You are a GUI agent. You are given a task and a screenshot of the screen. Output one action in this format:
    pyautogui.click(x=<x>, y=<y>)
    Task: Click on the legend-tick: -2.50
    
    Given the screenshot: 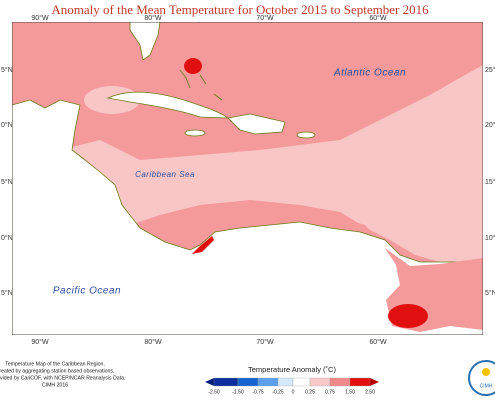 What is the action you would take?
    pyautogui.click(x=214, y=392)
    